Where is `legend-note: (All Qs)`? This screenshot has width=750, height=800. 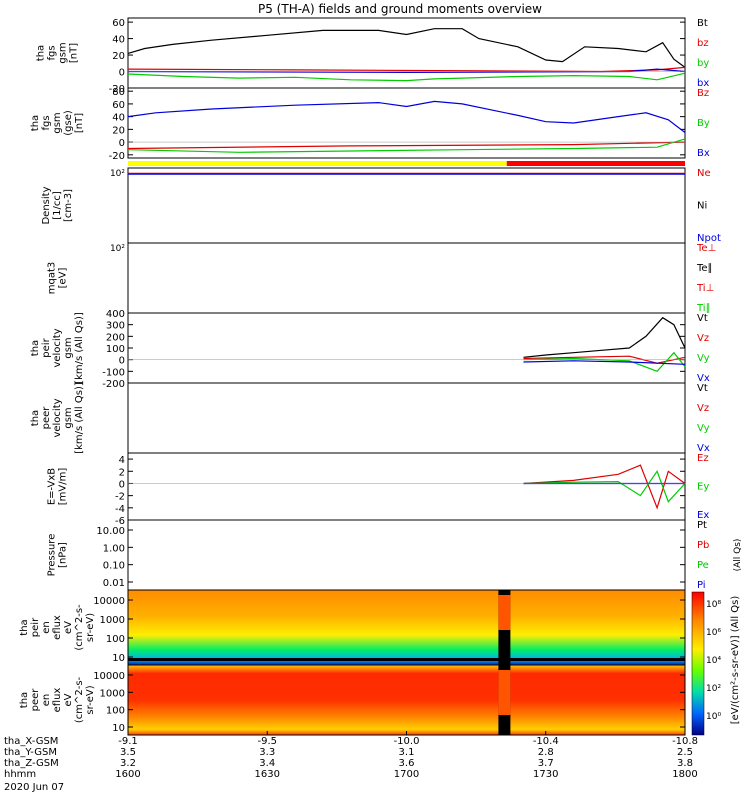 legend-note: (All Qs) is located at coordinates (738, 555).